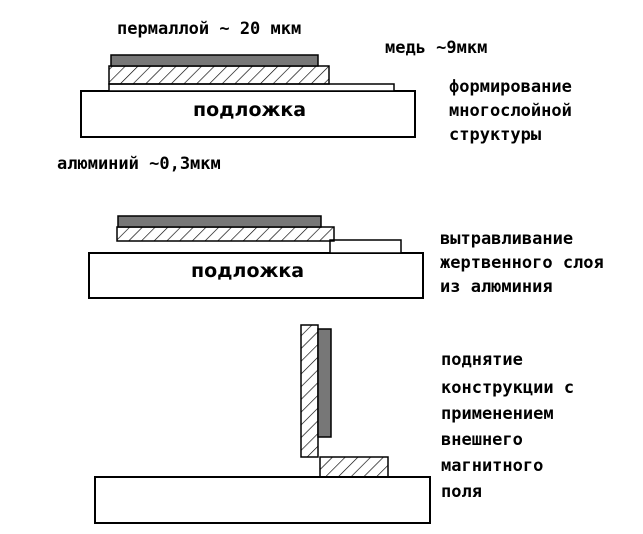 The image size is (643, 534). What do you see at coordinates (365, 246) in the screenshot?
I see `stage2-copper-anchor` at bounding box center [365, 246].